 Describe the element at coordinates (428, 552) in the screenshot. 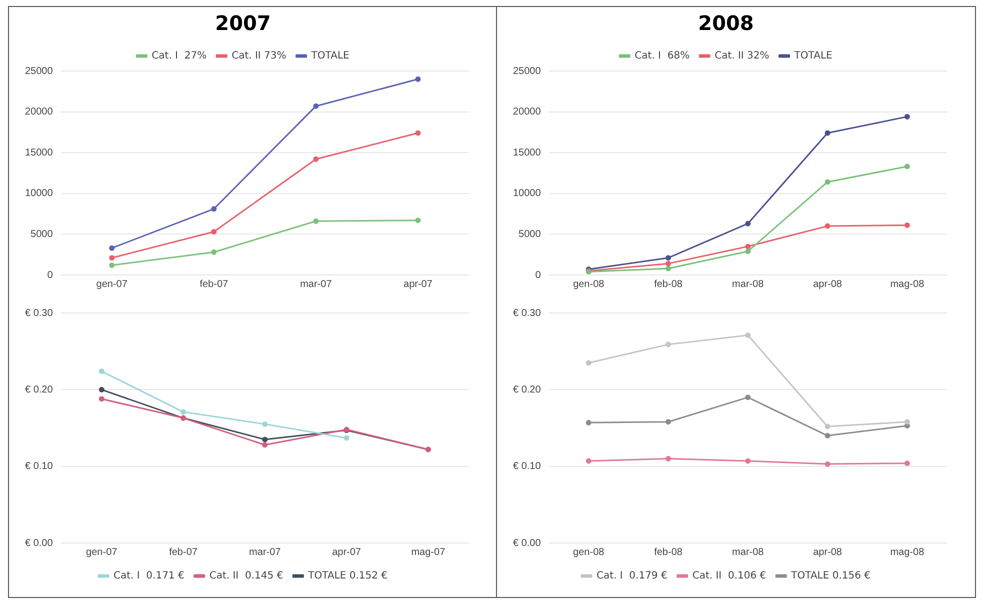

I see `x-tick-label: mag-07` at that location.